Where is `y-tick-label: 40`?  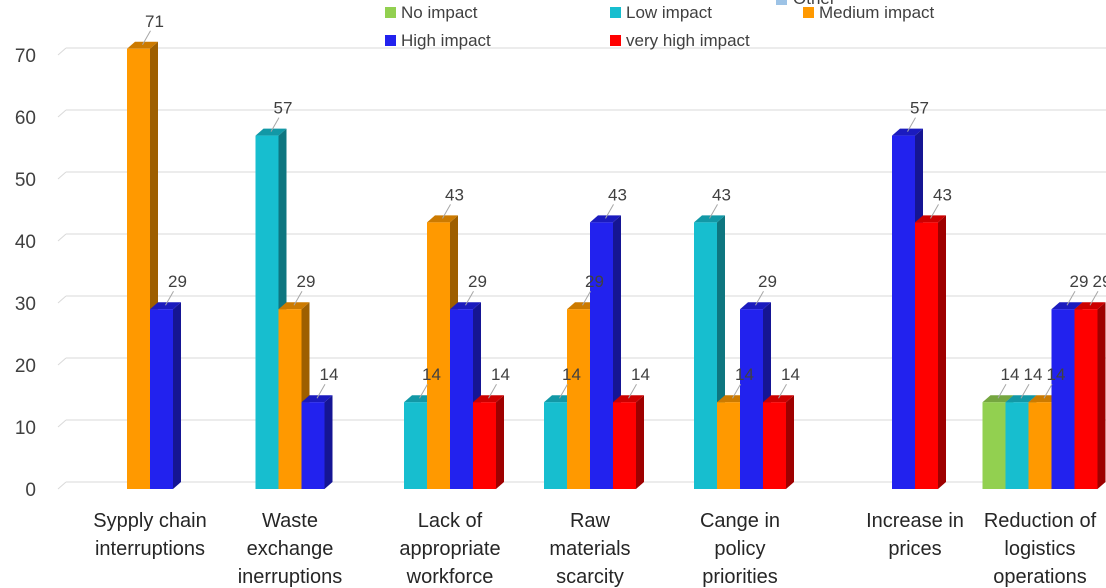 y-tick-label: 40 is located at coordinates (25, 242).